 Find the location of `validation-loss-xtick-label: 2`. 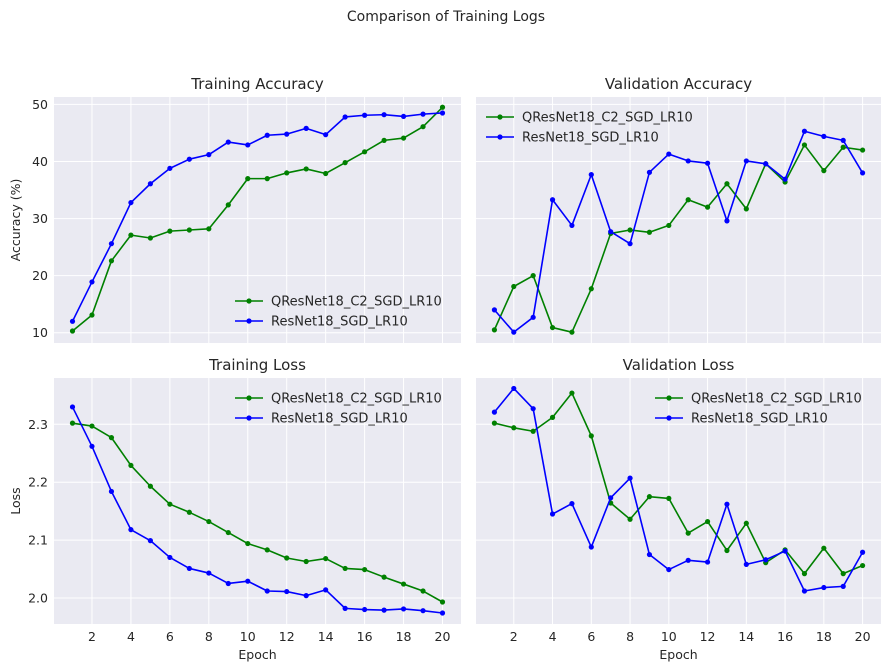

validation-loss-xtick-label: 2 is located at coordinates (514, 636).